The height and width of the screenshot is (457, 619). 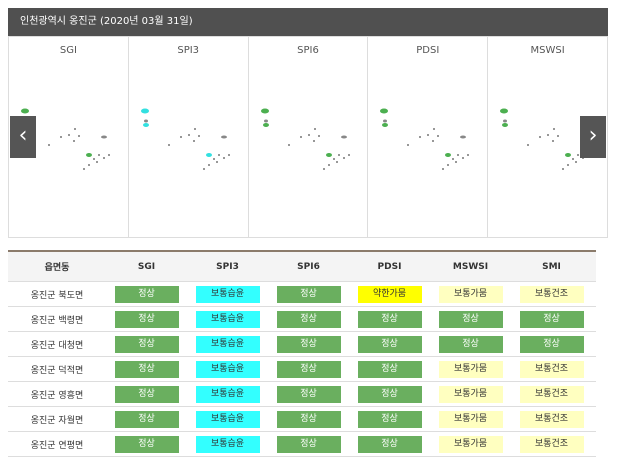 I want to click on row-name: 옹진군 덕적면, so click(x=57, y=370).